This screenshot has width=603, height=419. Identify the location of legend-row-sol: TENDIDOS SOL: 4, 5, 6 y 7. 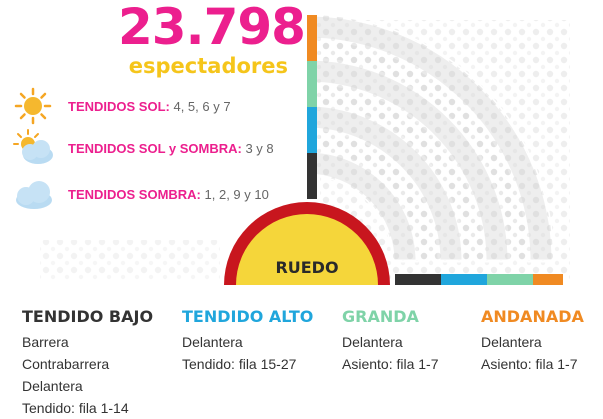
(119, 106).